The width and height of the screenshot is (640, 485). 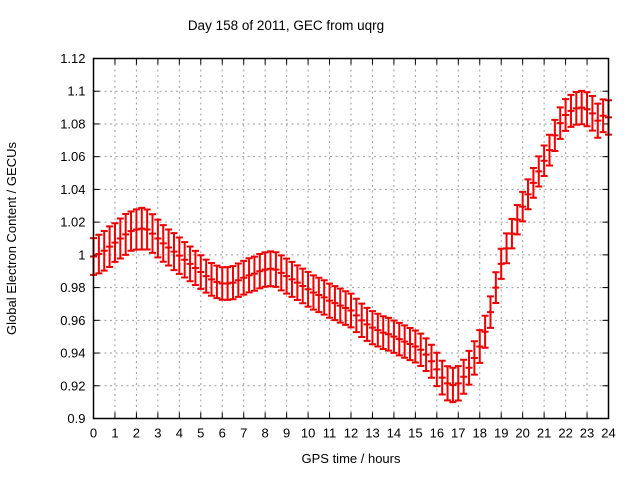 I want to click on x-tick-label: 4, so click(x=179, y=433).